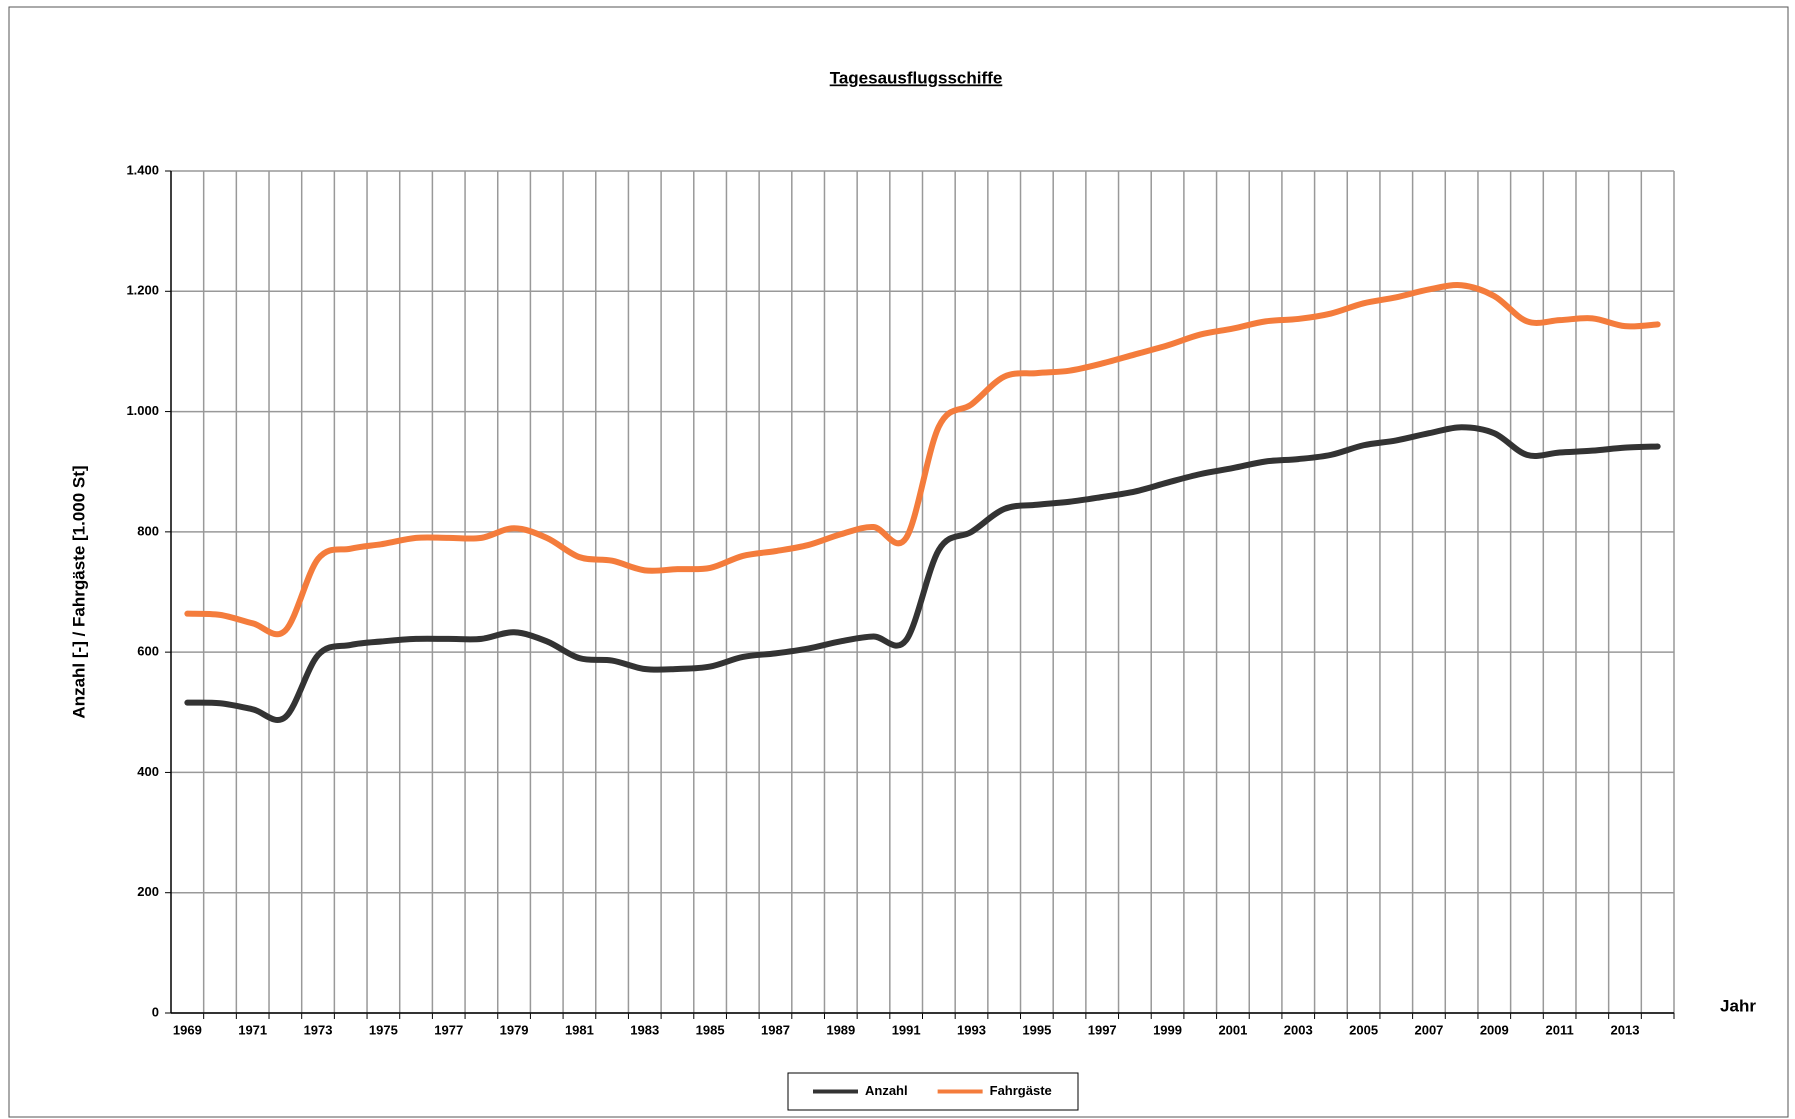  What do you see at coordinates (155, 1011) in the screenshot?
I see `y-tick-label: 0` at bounding box center [155, 1011].